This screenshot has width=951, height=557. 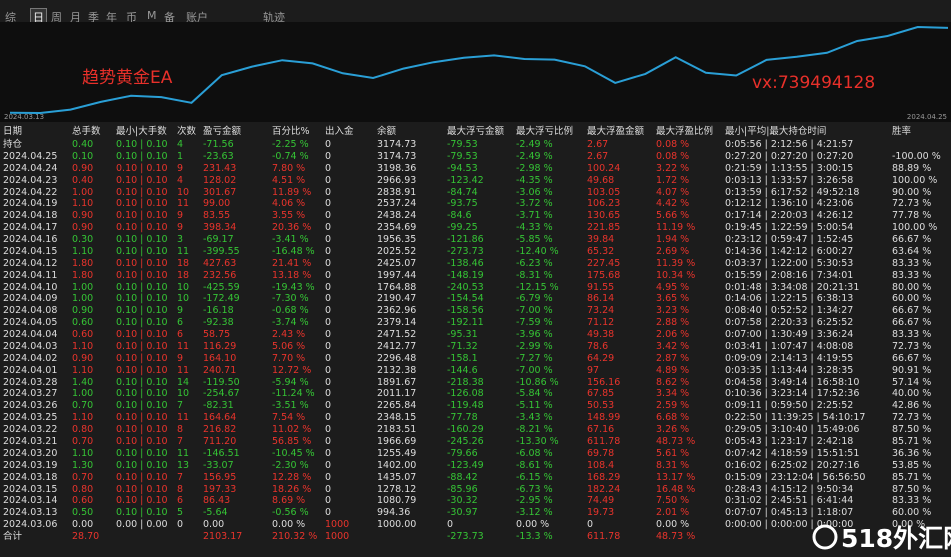 What do you see at coordinates (912, 370) in the screenshot?
I see `table-cell: 90.91 %` at bounding box center [912, 370].